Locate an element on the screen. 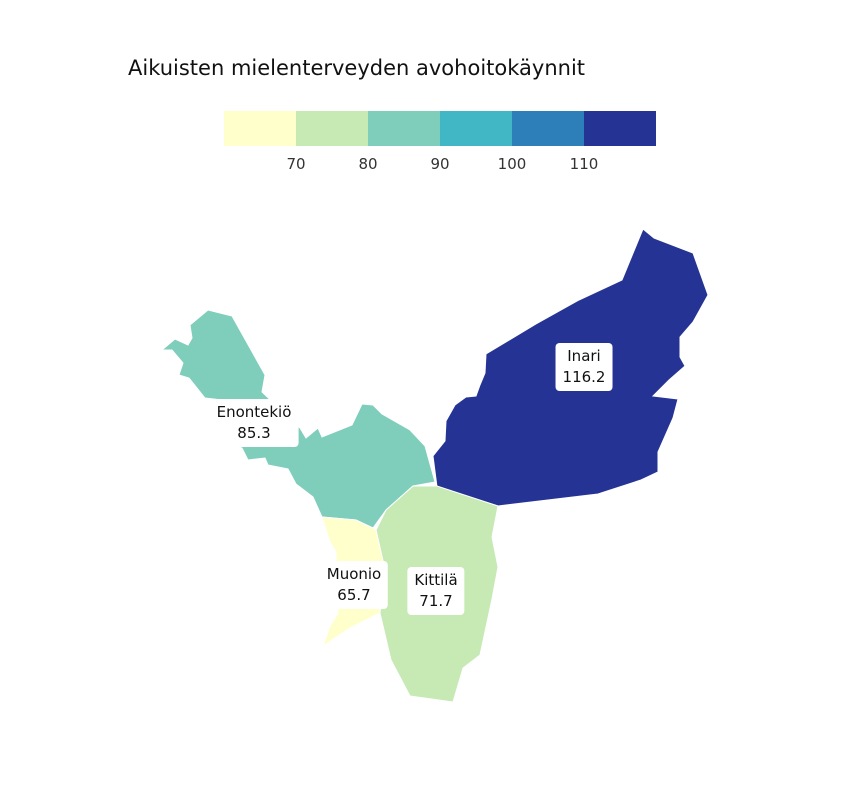  legend-tick-70: 70 is located at coordinates (296, 164).